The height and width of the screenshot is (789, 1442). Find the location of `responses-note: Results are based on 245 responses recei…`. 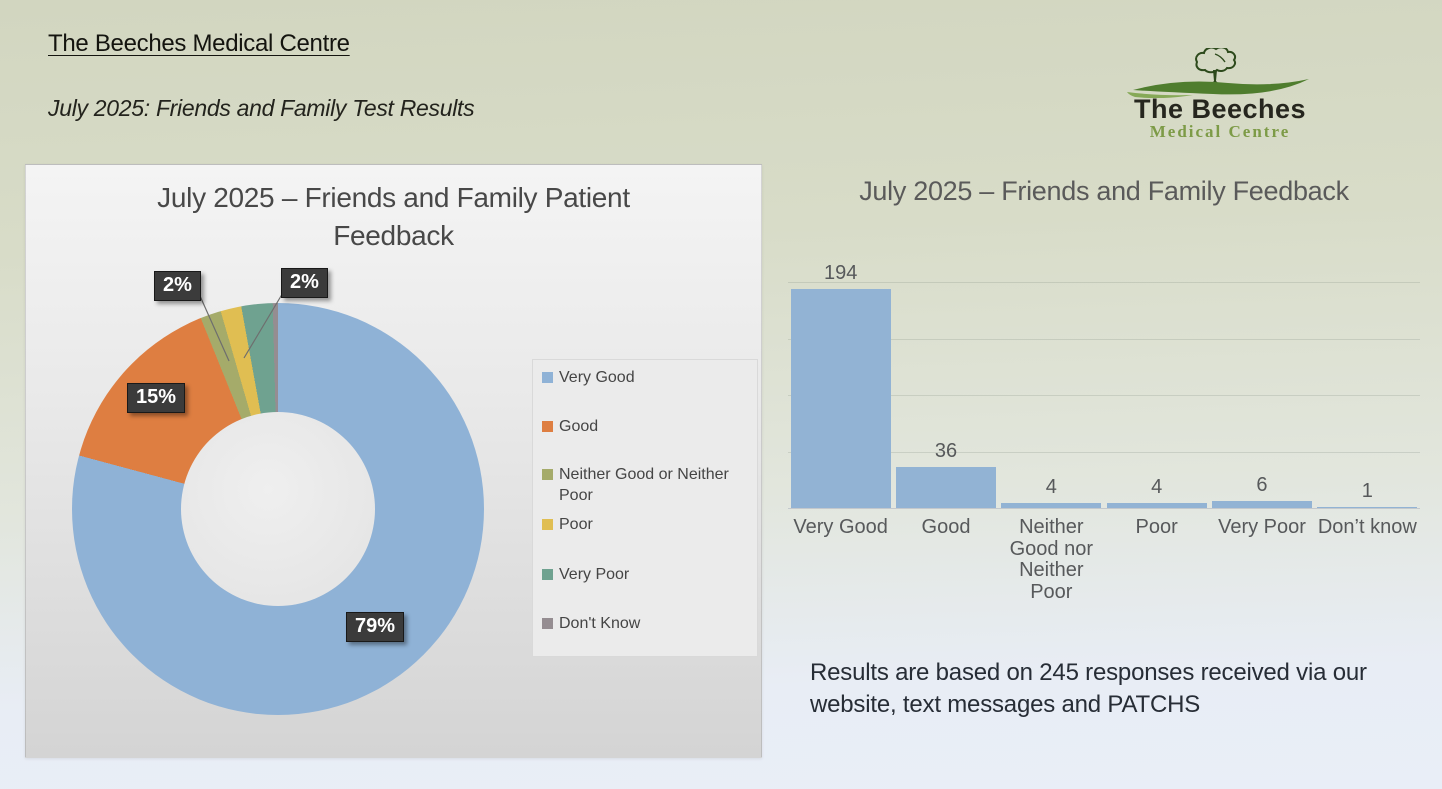

responses-note: Results are based on 245 responses recei… is located at coordinates (1088, 689).